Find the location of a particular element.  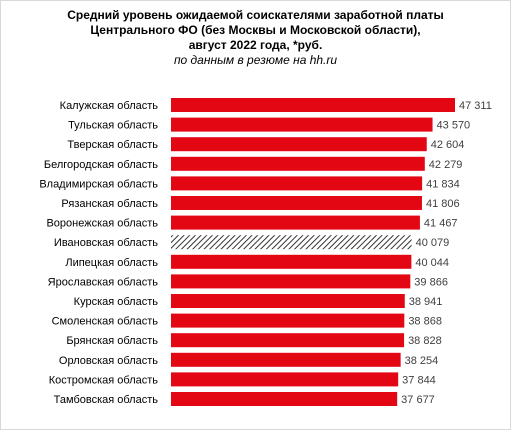

category-label: Тверская область is located at coordinates (112, 145).